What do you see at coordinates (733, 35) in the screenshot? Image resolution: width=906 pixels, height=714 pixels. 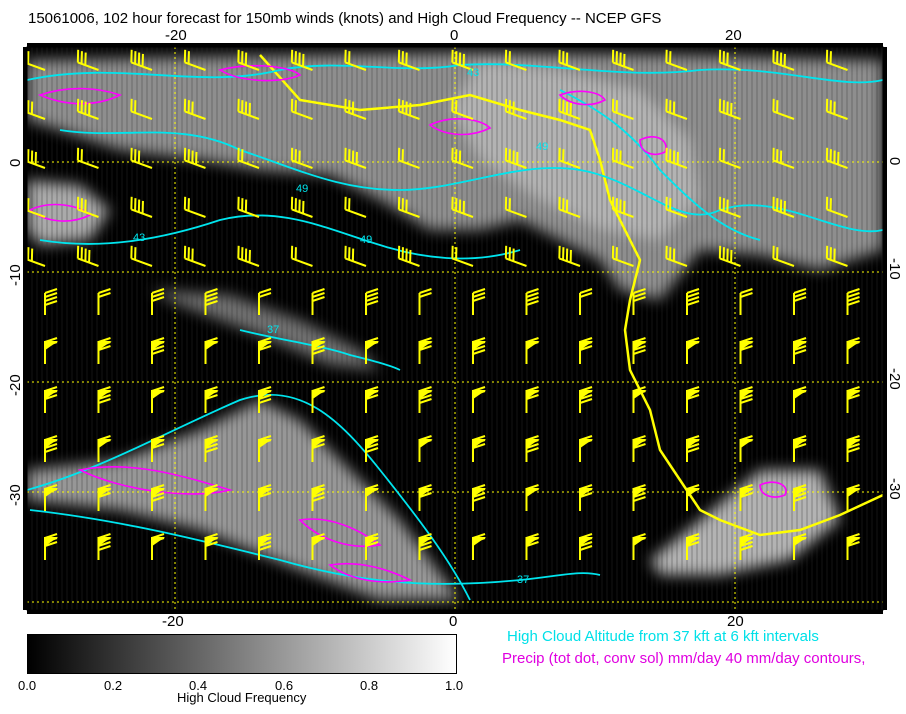 I see `lon-label-top-3: 20` at bounding box center [733, 35].